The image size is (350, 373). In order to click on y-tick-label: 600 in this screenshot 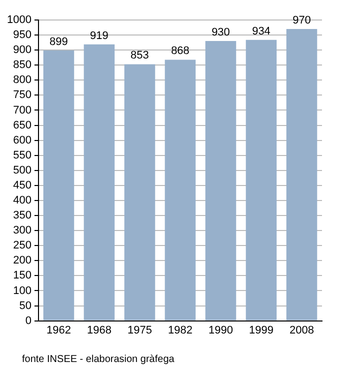, I will do `click(22, 140)`.